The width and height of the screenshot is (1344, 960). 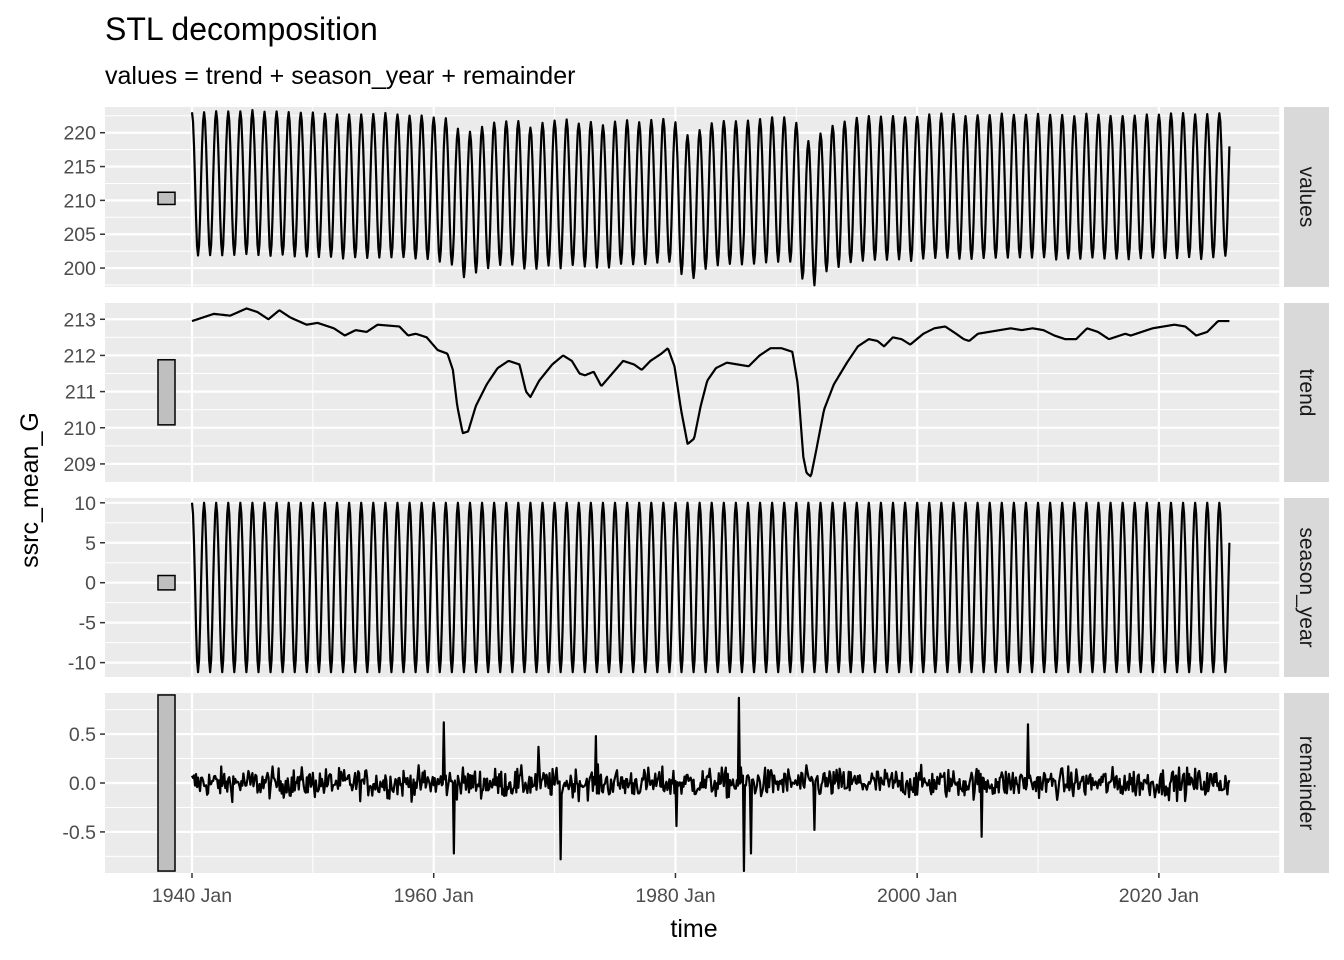 I want to click on x-axis-title: time, so click(x=693, y=929).